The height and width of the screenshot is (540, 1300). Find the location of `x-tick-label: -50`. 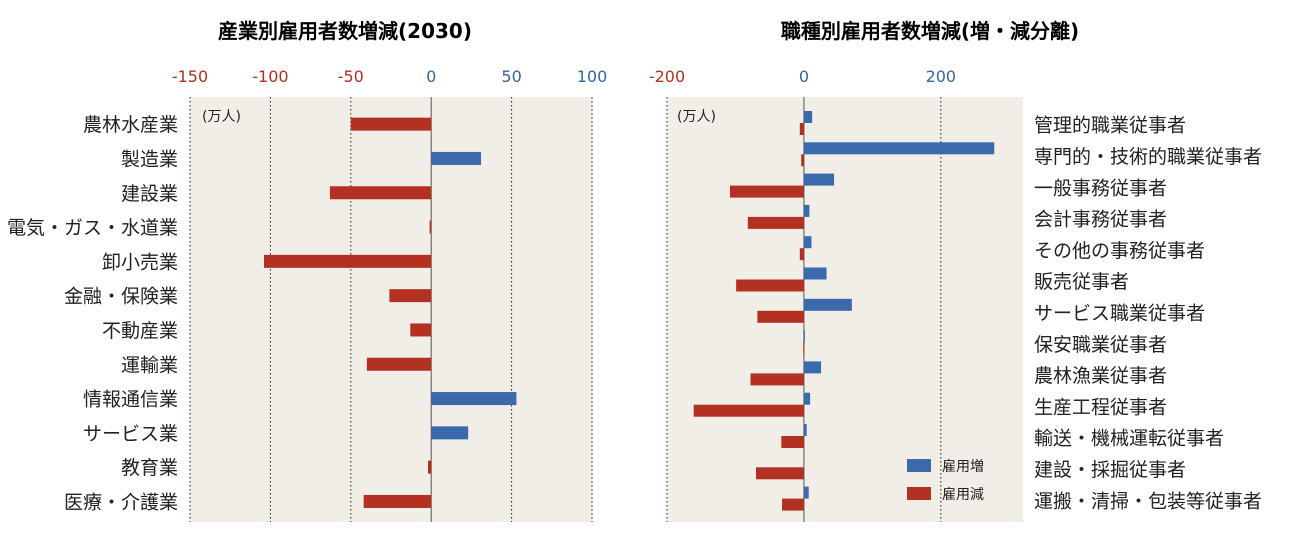

x-tick-label: -50 is located at coordinates (351, 76).